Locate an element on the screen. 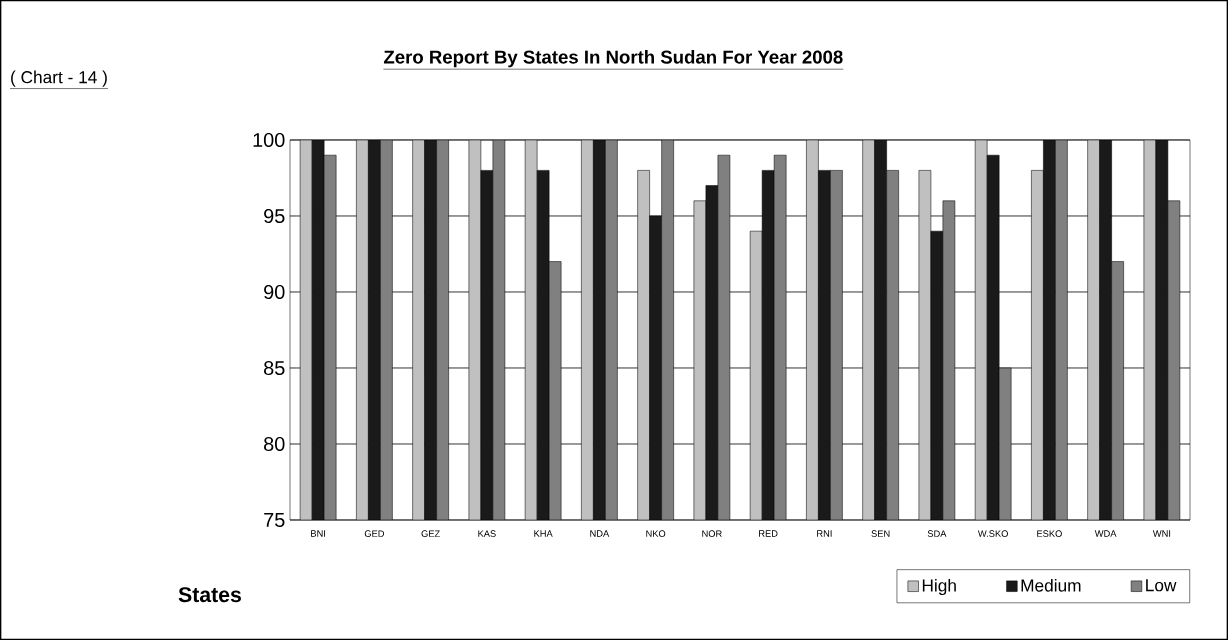  x-tick-label: GED is located at coordinates (374, 533).